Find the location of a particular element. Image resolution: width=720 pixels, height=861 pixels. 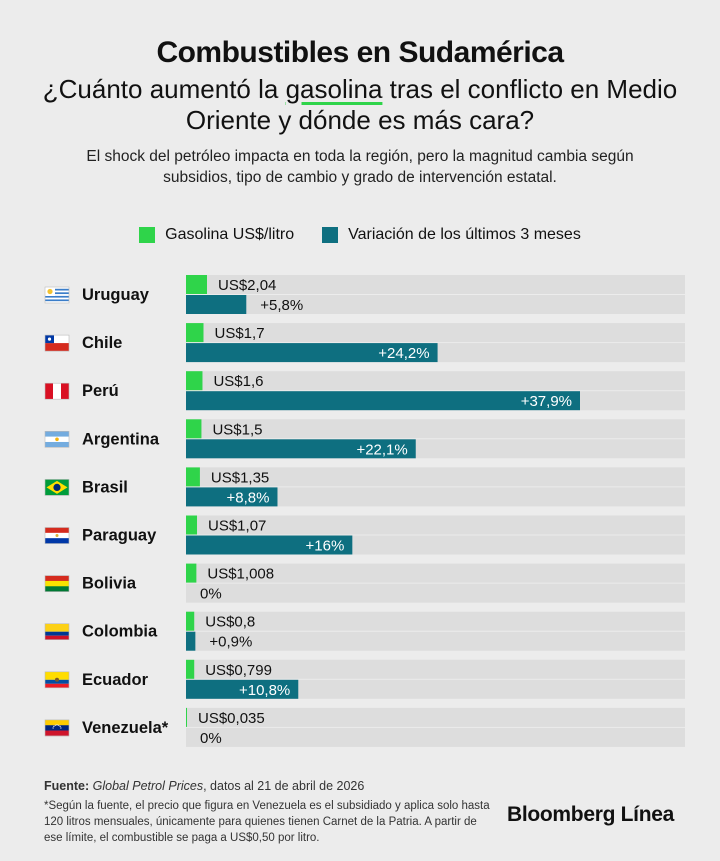

variation-label: +24,2% is located at coordinates (403, 353).